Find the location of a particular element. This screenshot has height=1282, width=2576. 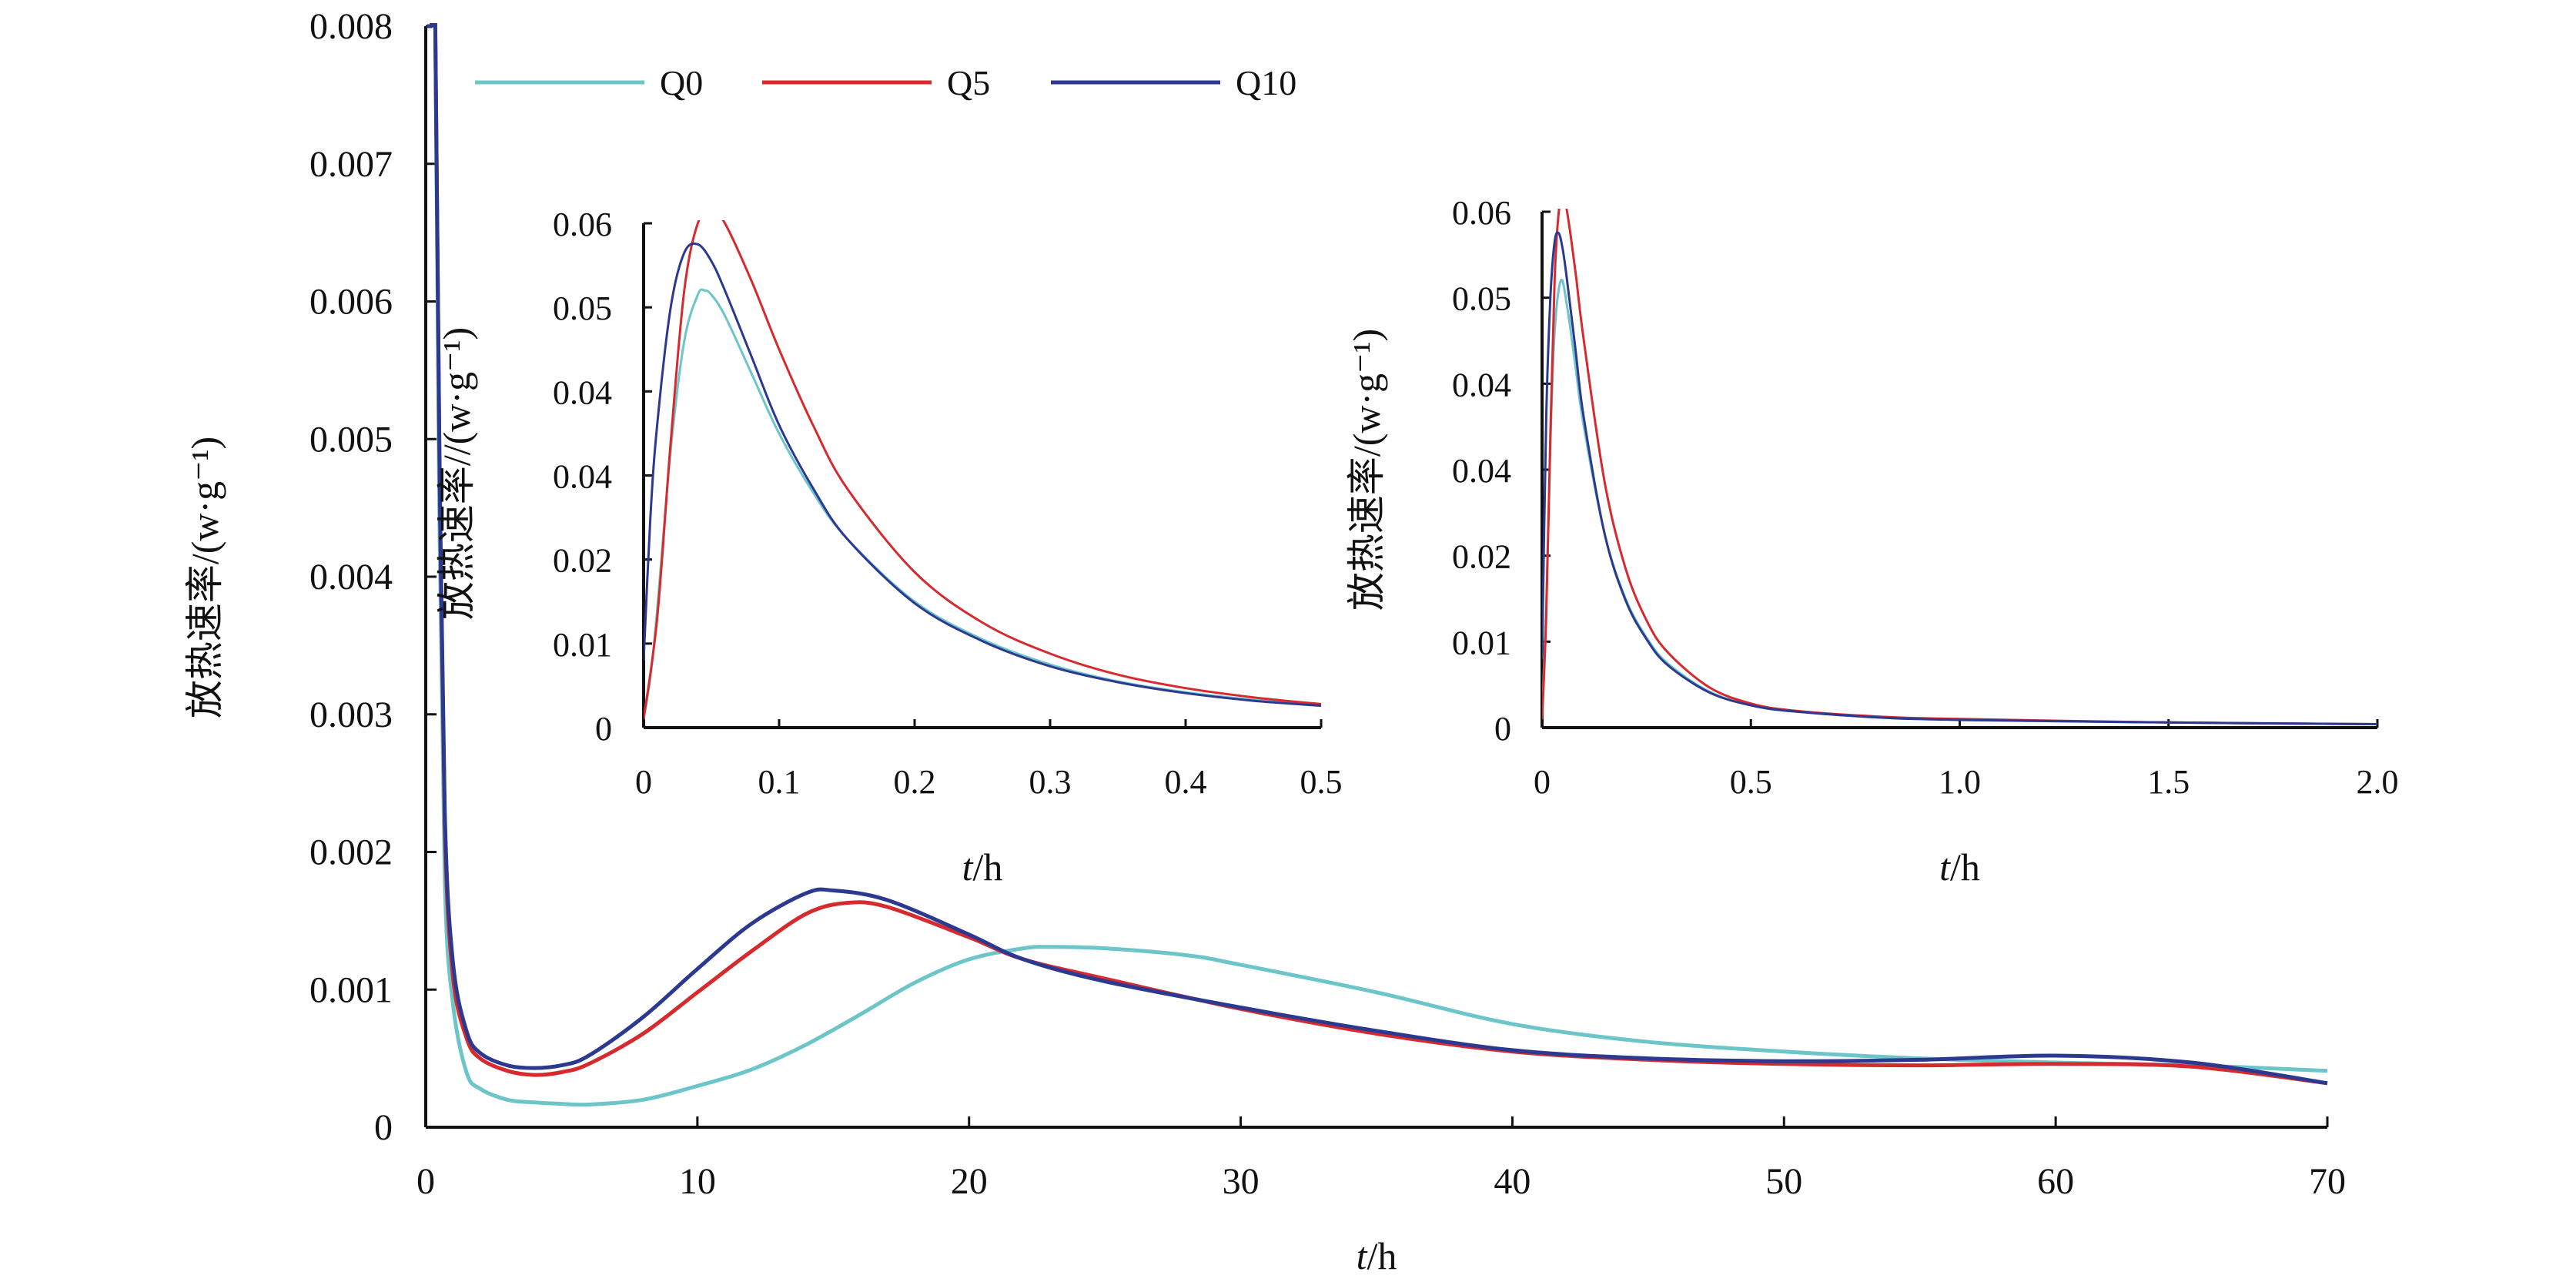

x-tick-label: 0.4 is located at coordinates (1186, 782).